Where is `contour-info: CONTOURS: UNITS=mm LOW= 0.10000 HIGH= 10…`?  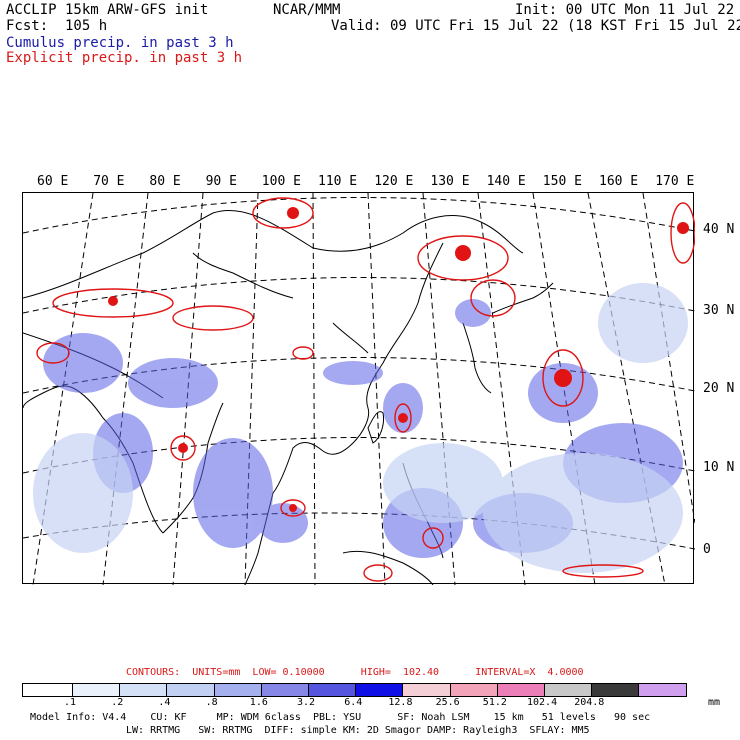
contour-info: CONTOURS: UNITS=mm LOW= 0.10000 HIGH= 10… is located at coordinates (355, 672).